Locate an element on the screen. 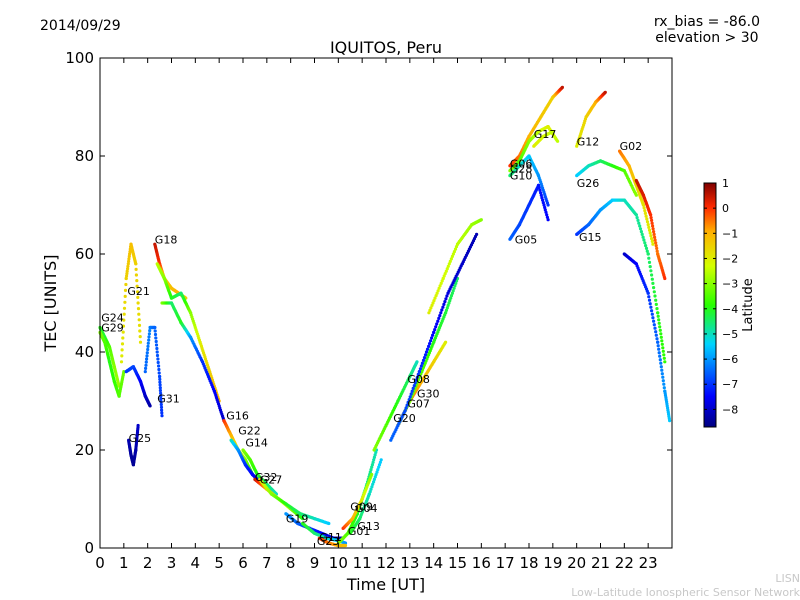 This screenshot has height=600, width=800. x-tick-label: 11 is located at coordinates (362, 563).